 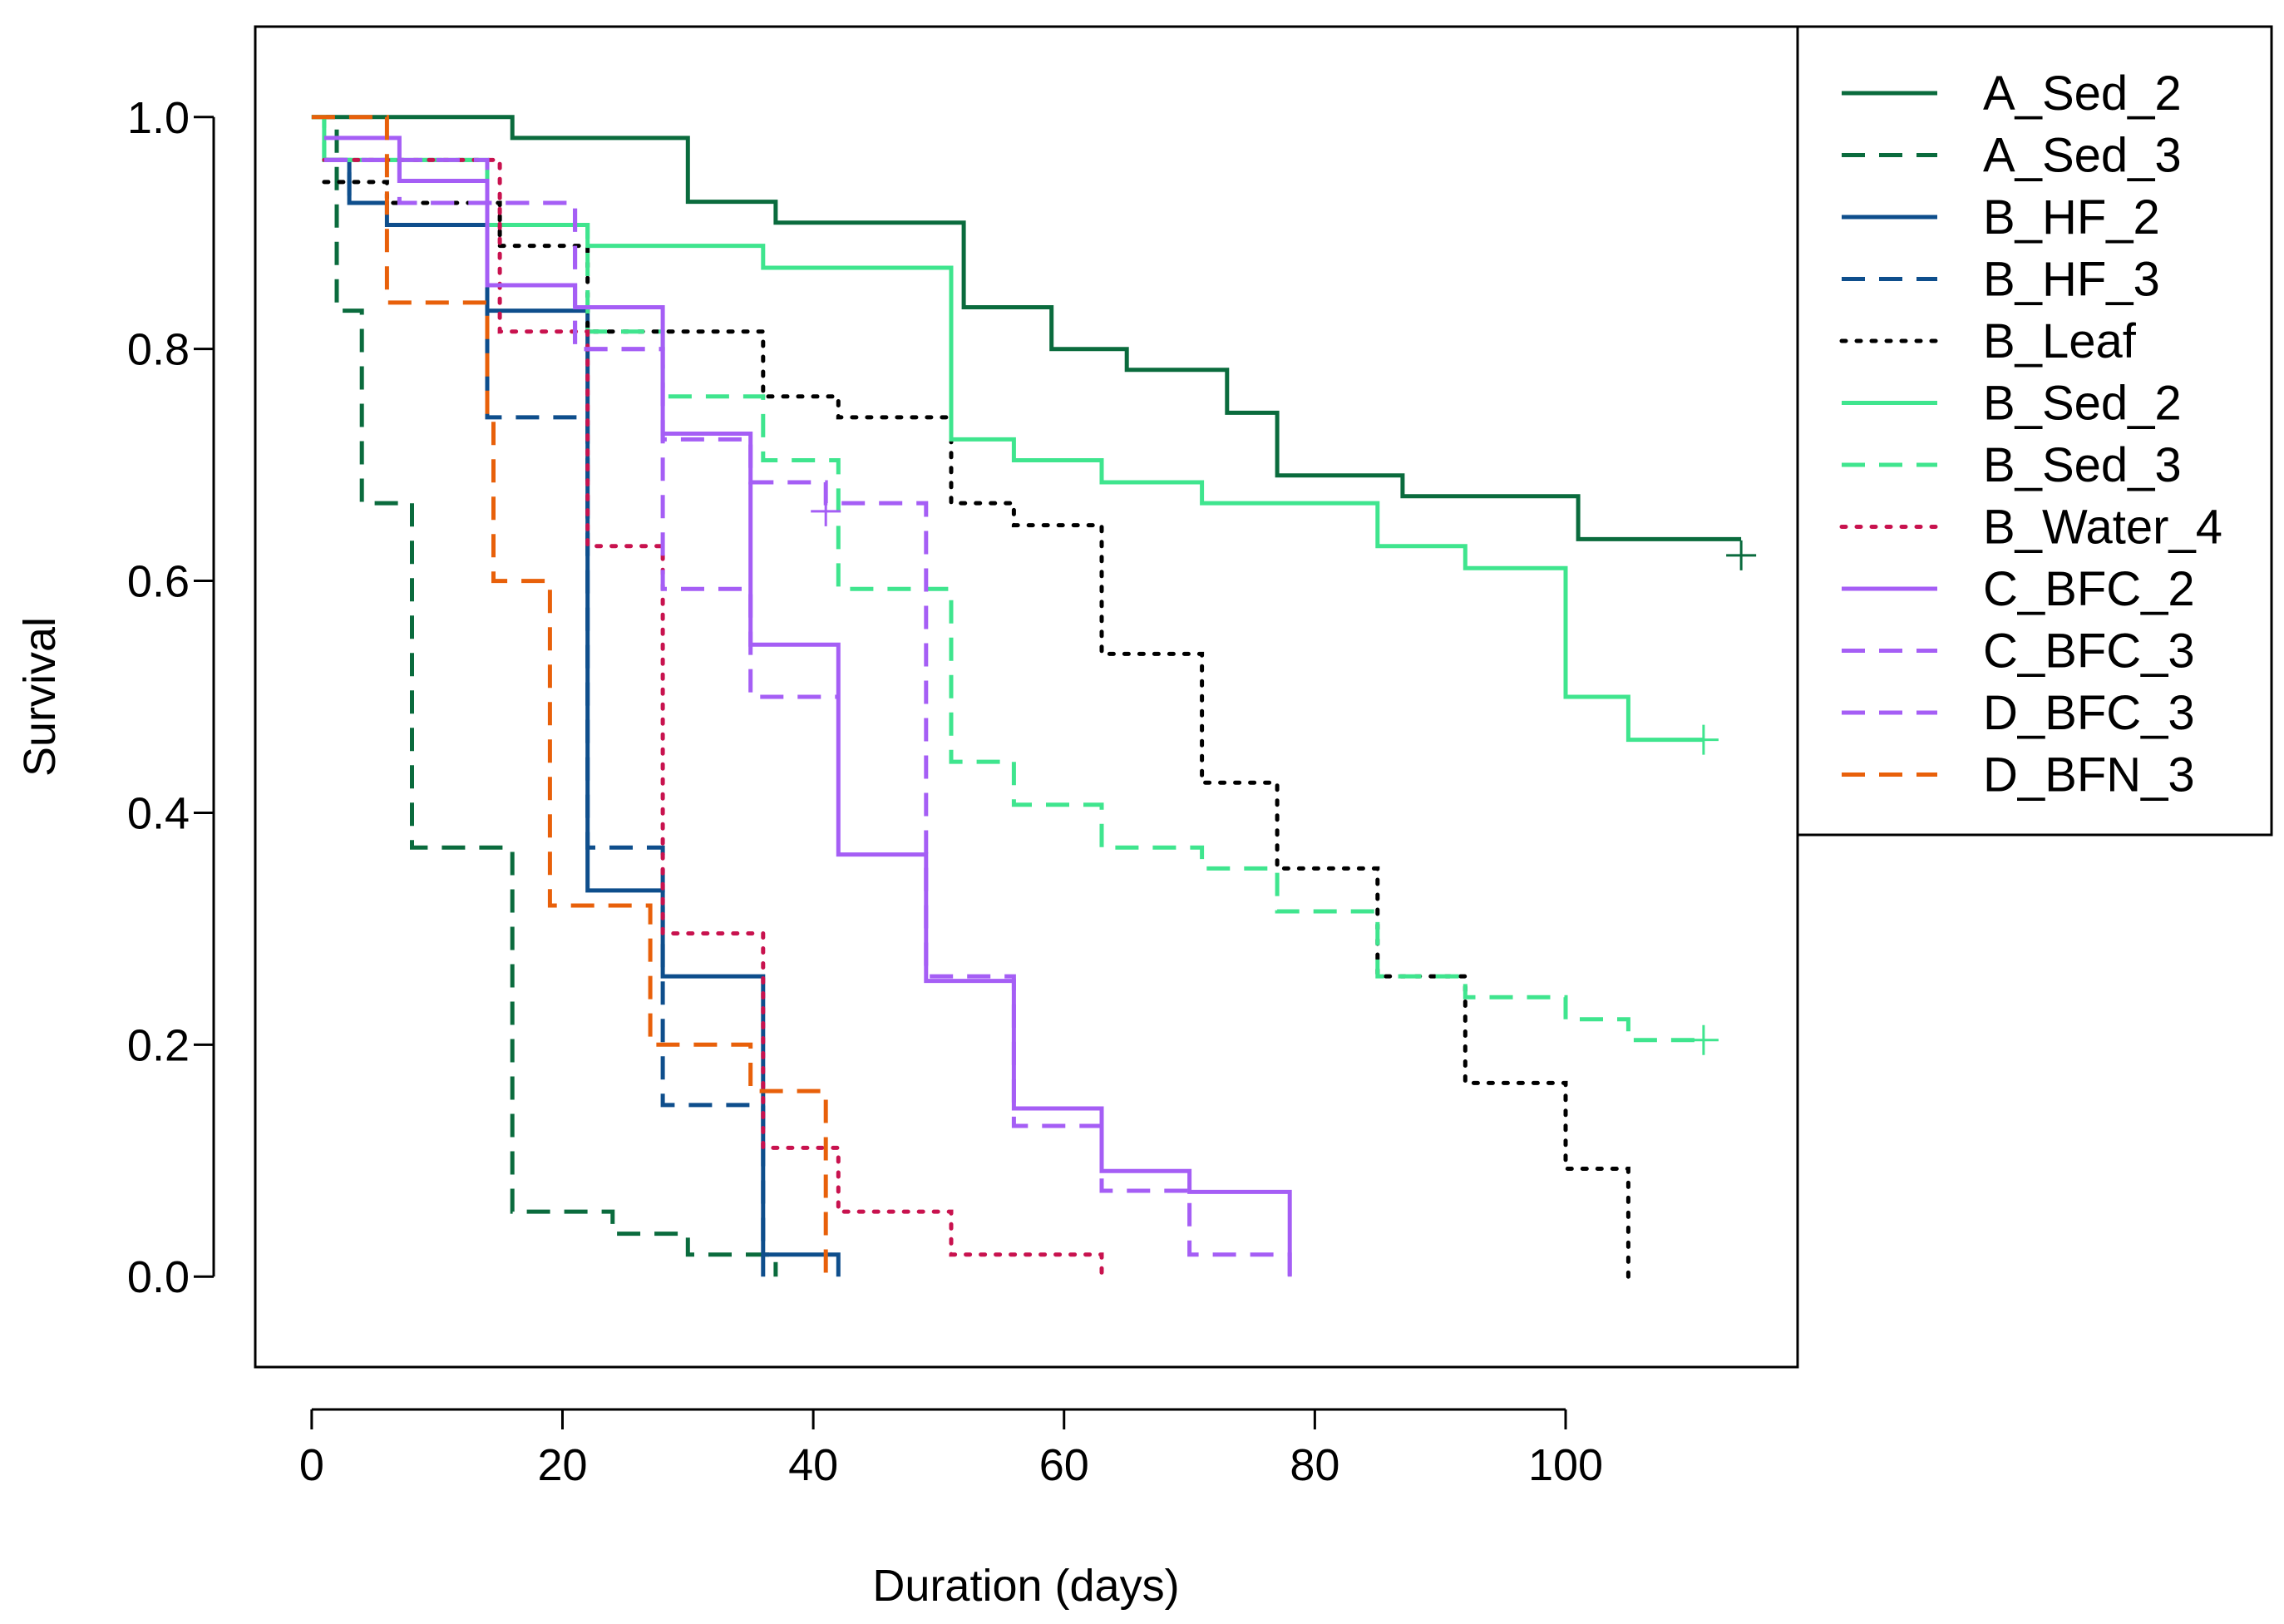 What do you see at coordinates (171, 697) in the screenshot?
I see `y-axis: 0.0 0.2 0.4 0.6 0.8 1.0` at bounding box center [171, 697].